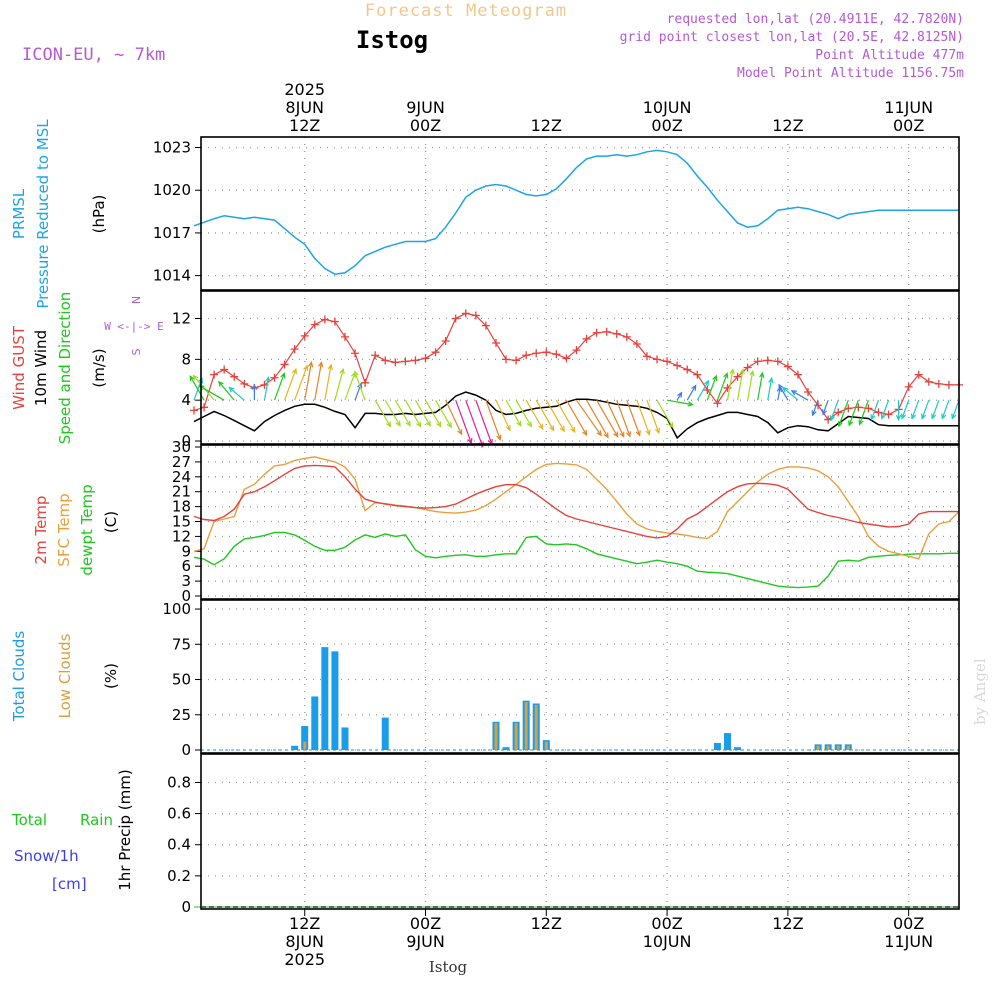  I want to click on wind-10m-label: 10m Wind, so click(41, 368).